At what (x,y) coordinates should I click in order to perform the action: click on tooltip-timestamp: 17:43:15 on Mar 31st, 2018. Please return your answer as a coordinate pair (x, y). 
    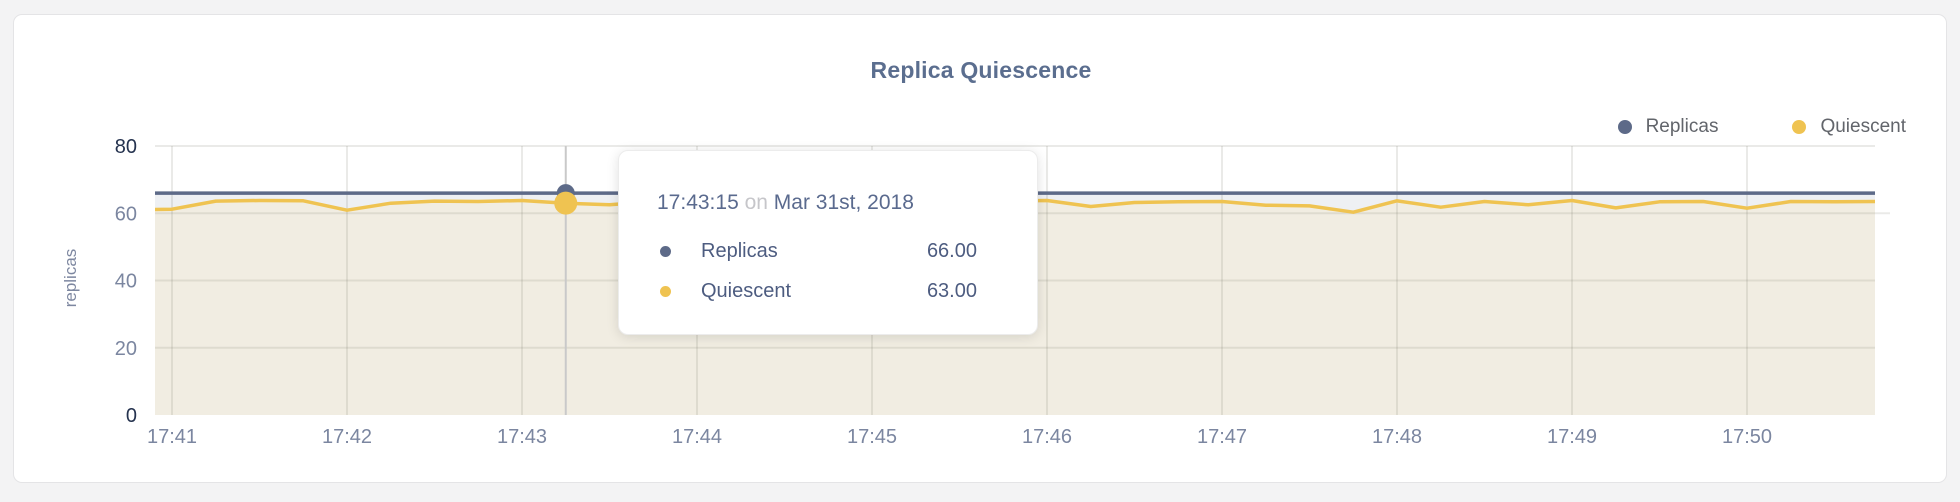
    Looking at the image, I should click on (817, 203).